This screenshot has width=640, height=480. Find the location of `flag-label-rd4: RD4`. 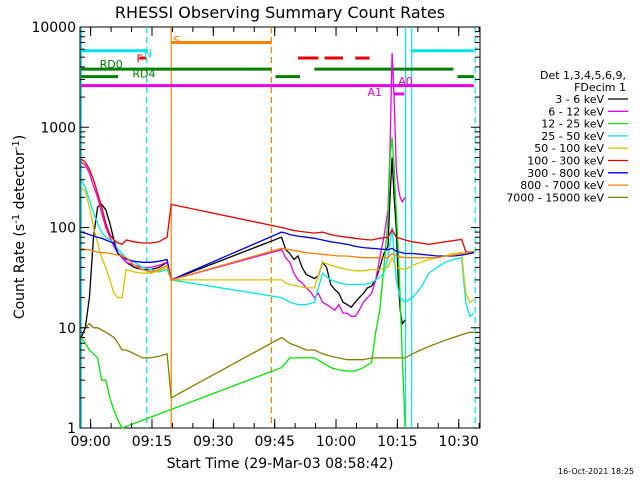

flag-label-rd4: RD4 is located at coordinates (143, 73).